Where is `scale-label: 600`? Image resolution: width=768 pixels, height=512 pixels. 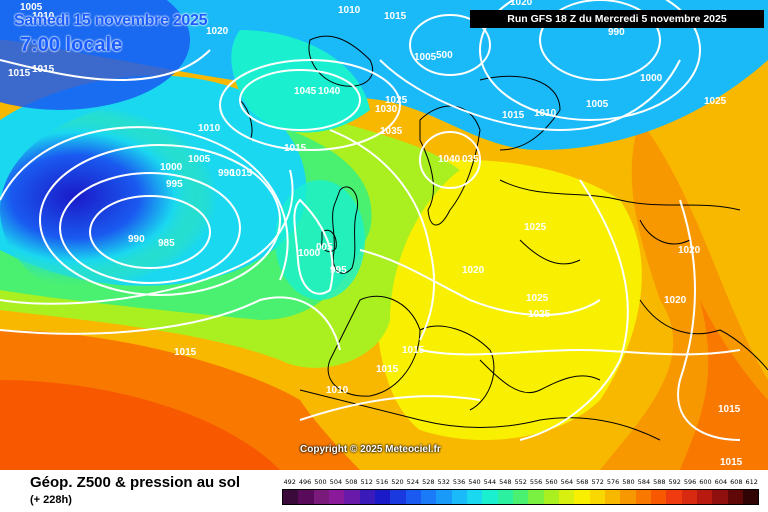
scale-label: 600 is located at coordinates (705, 482).